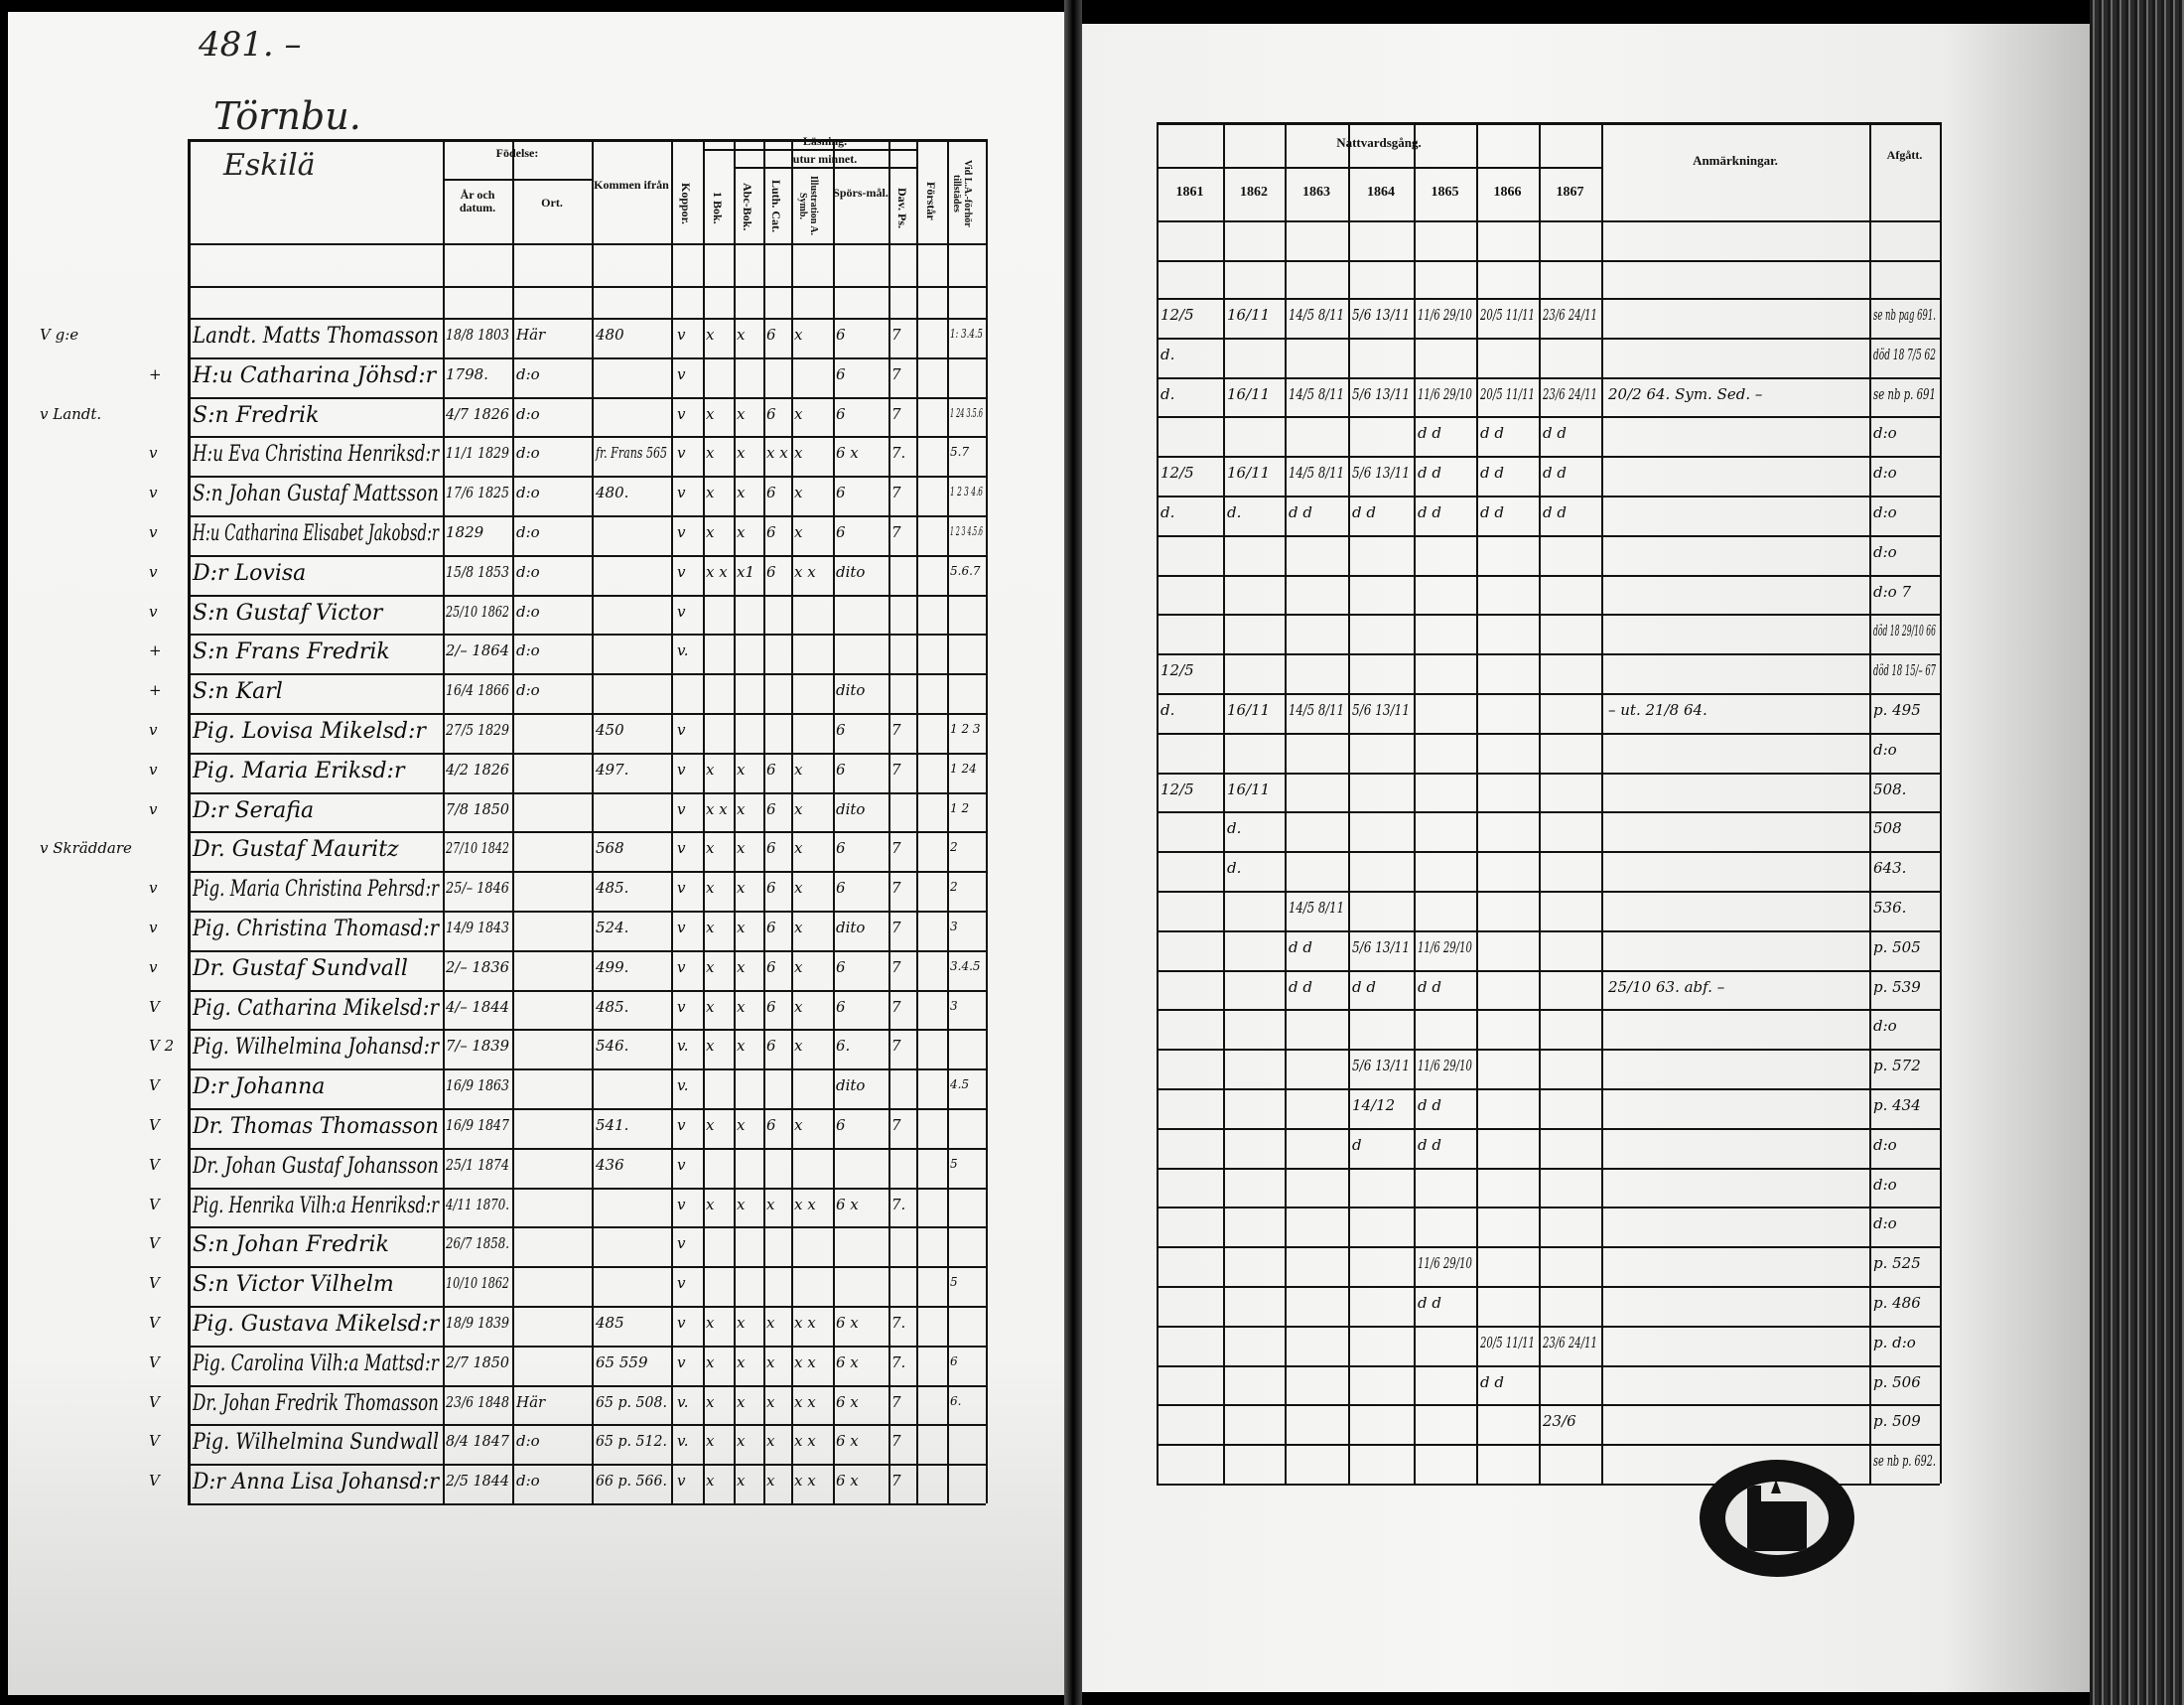 This screenshot has width=2184, height=1705. I want to click on departed: 643., so click(1890, 868).